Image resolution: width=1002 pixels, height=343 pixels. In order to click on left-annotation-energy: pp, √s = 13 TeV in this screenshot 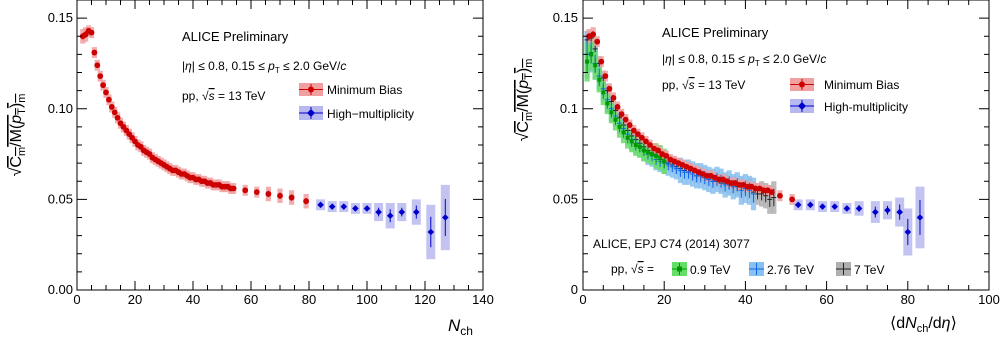, I will do `click(223, 96)`.